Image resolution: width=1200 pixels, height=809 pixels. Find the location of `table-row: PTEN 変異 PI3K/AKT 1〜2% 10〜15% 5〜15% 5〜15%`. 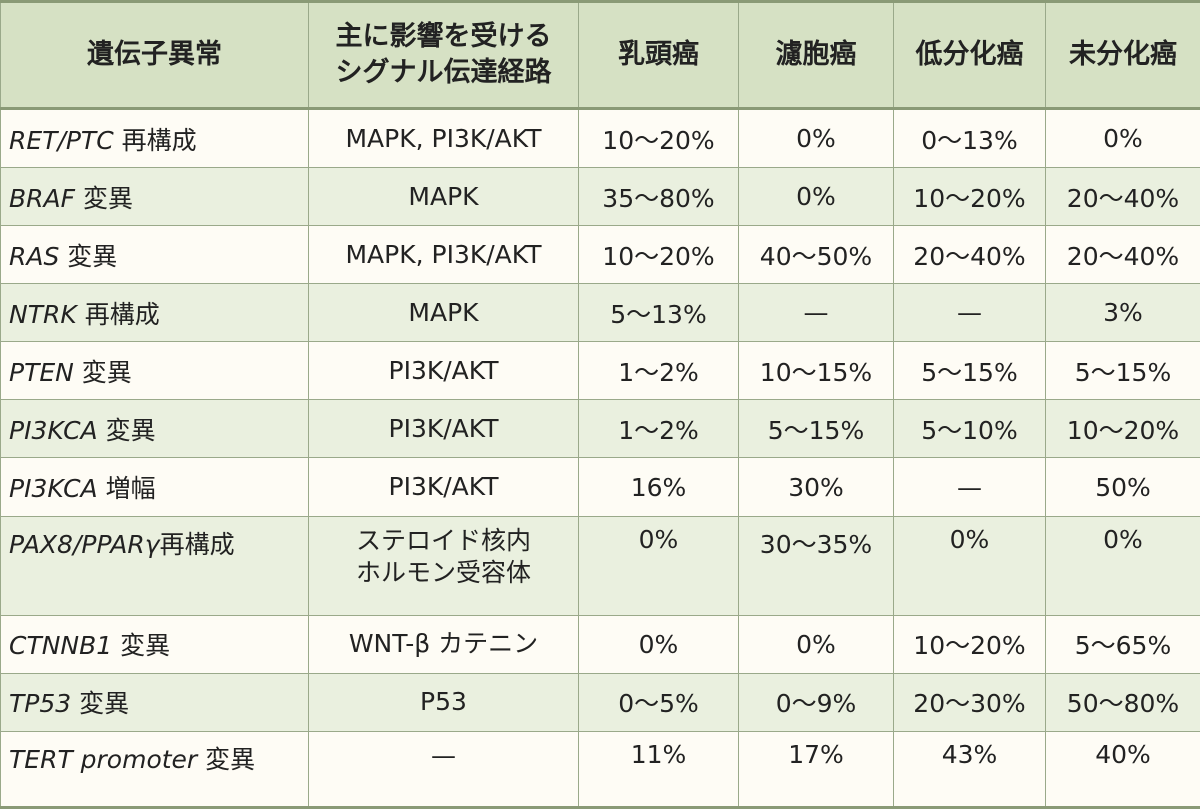

table-row: PTEN 変異 PI3K/AKT 1〜2% 10〜15% 5〜15% 5〜15% is located at coordinates (600, 371).